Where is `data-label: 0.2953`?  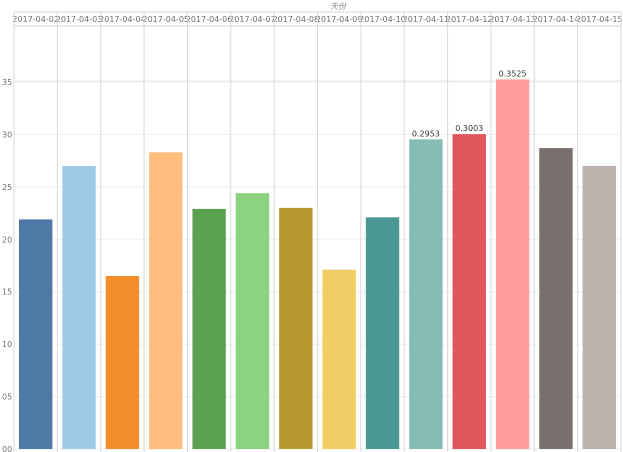
data-label: 0.2953 is located at coordinates (426, 133).